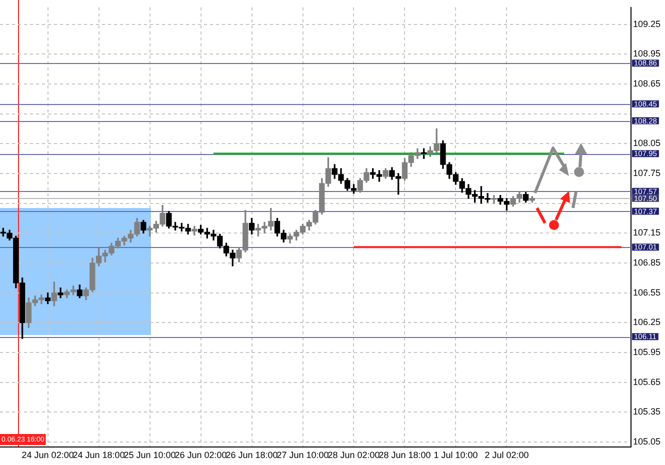  What do you see at coordinates (647, 322) in the screenshot?
I see `y-tick-label: 106.25` at bounding box center [647, 322].